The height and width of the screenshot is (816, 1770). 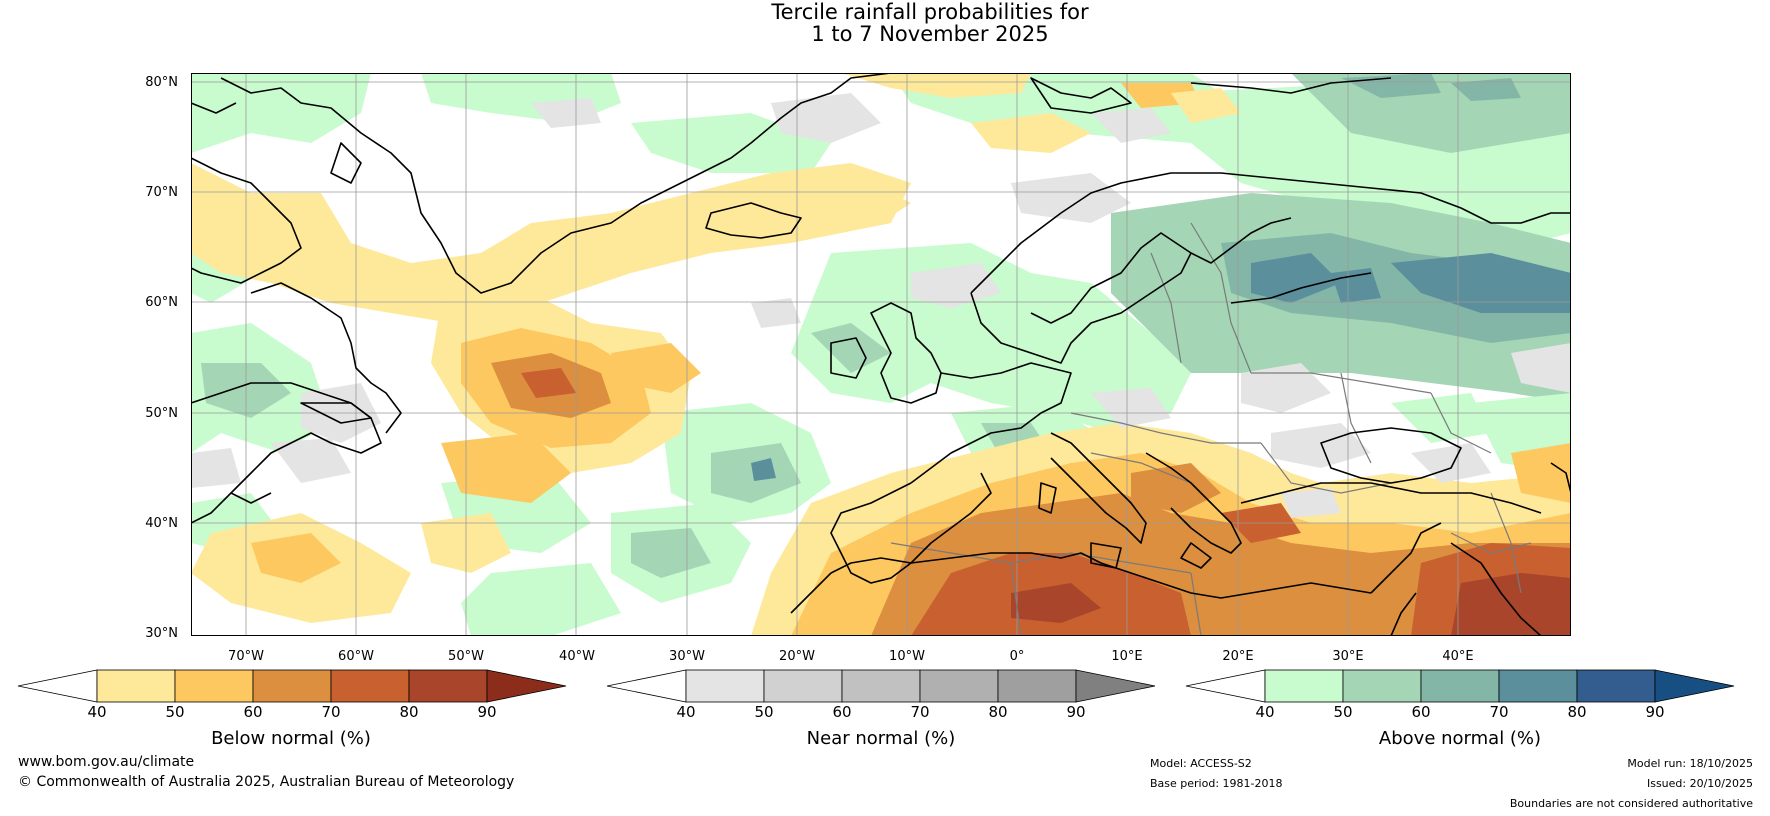 What do you see at coordinates (881, 738) in the screenshot?
I see `colorbar-near-label: Near normal (%)` at bounding box center [881, 738].